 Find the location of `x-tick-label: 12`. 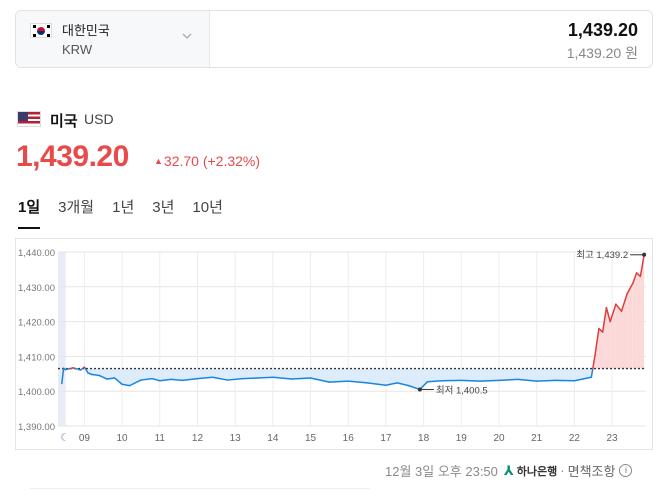

x-tick-label: 12 is located at coordinates (198, 438).